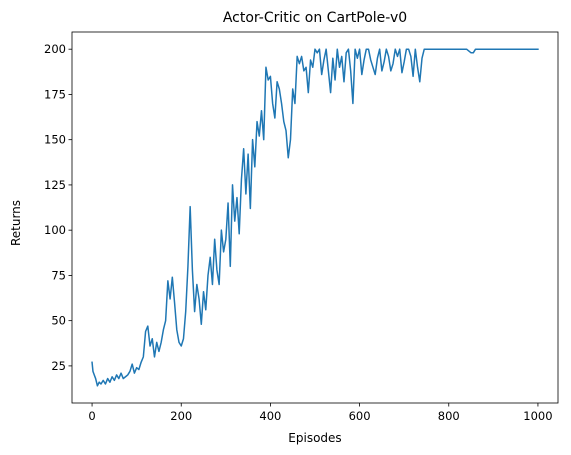 The image size is (571, 455). I want to click on y-tick-label: 100, so click(55, 230).